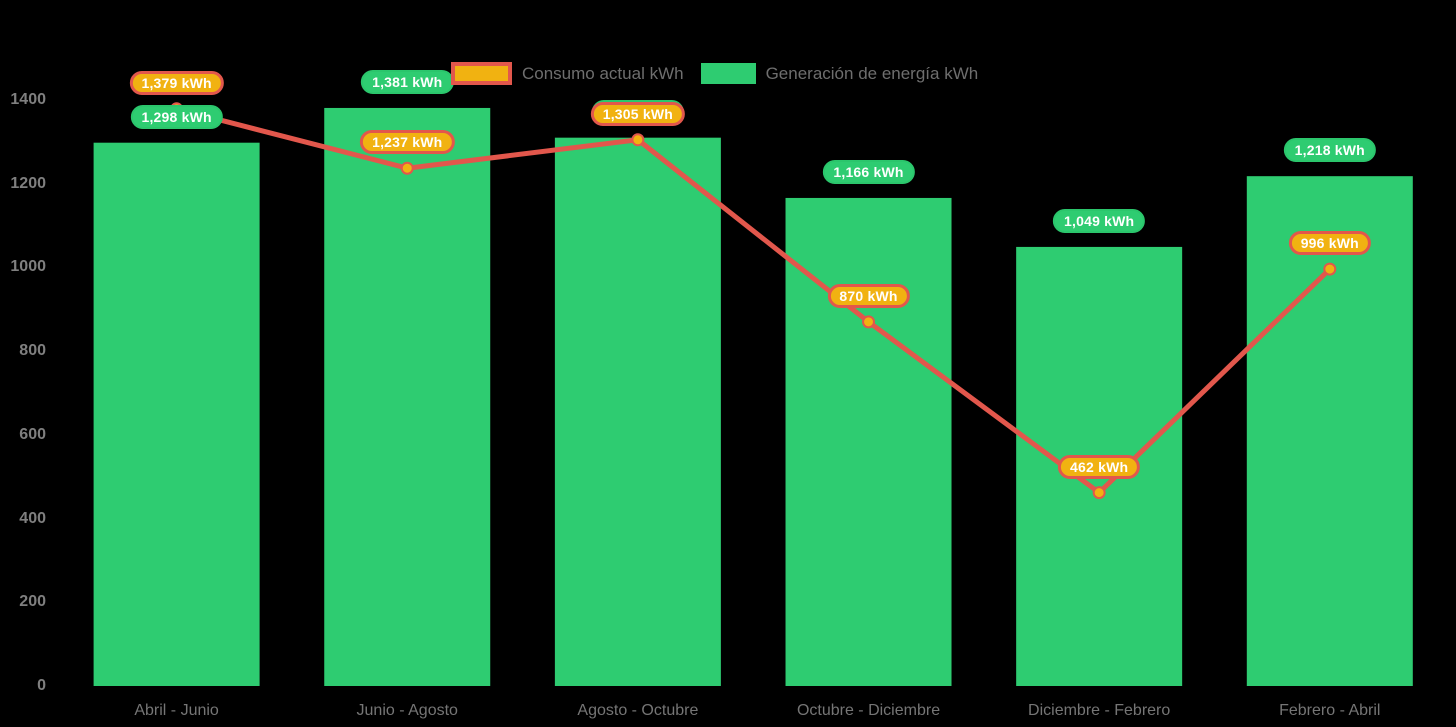 This screenshot has width=1456, height=727. I want to click on bar-octubre-diciembre, so click(868, 441).